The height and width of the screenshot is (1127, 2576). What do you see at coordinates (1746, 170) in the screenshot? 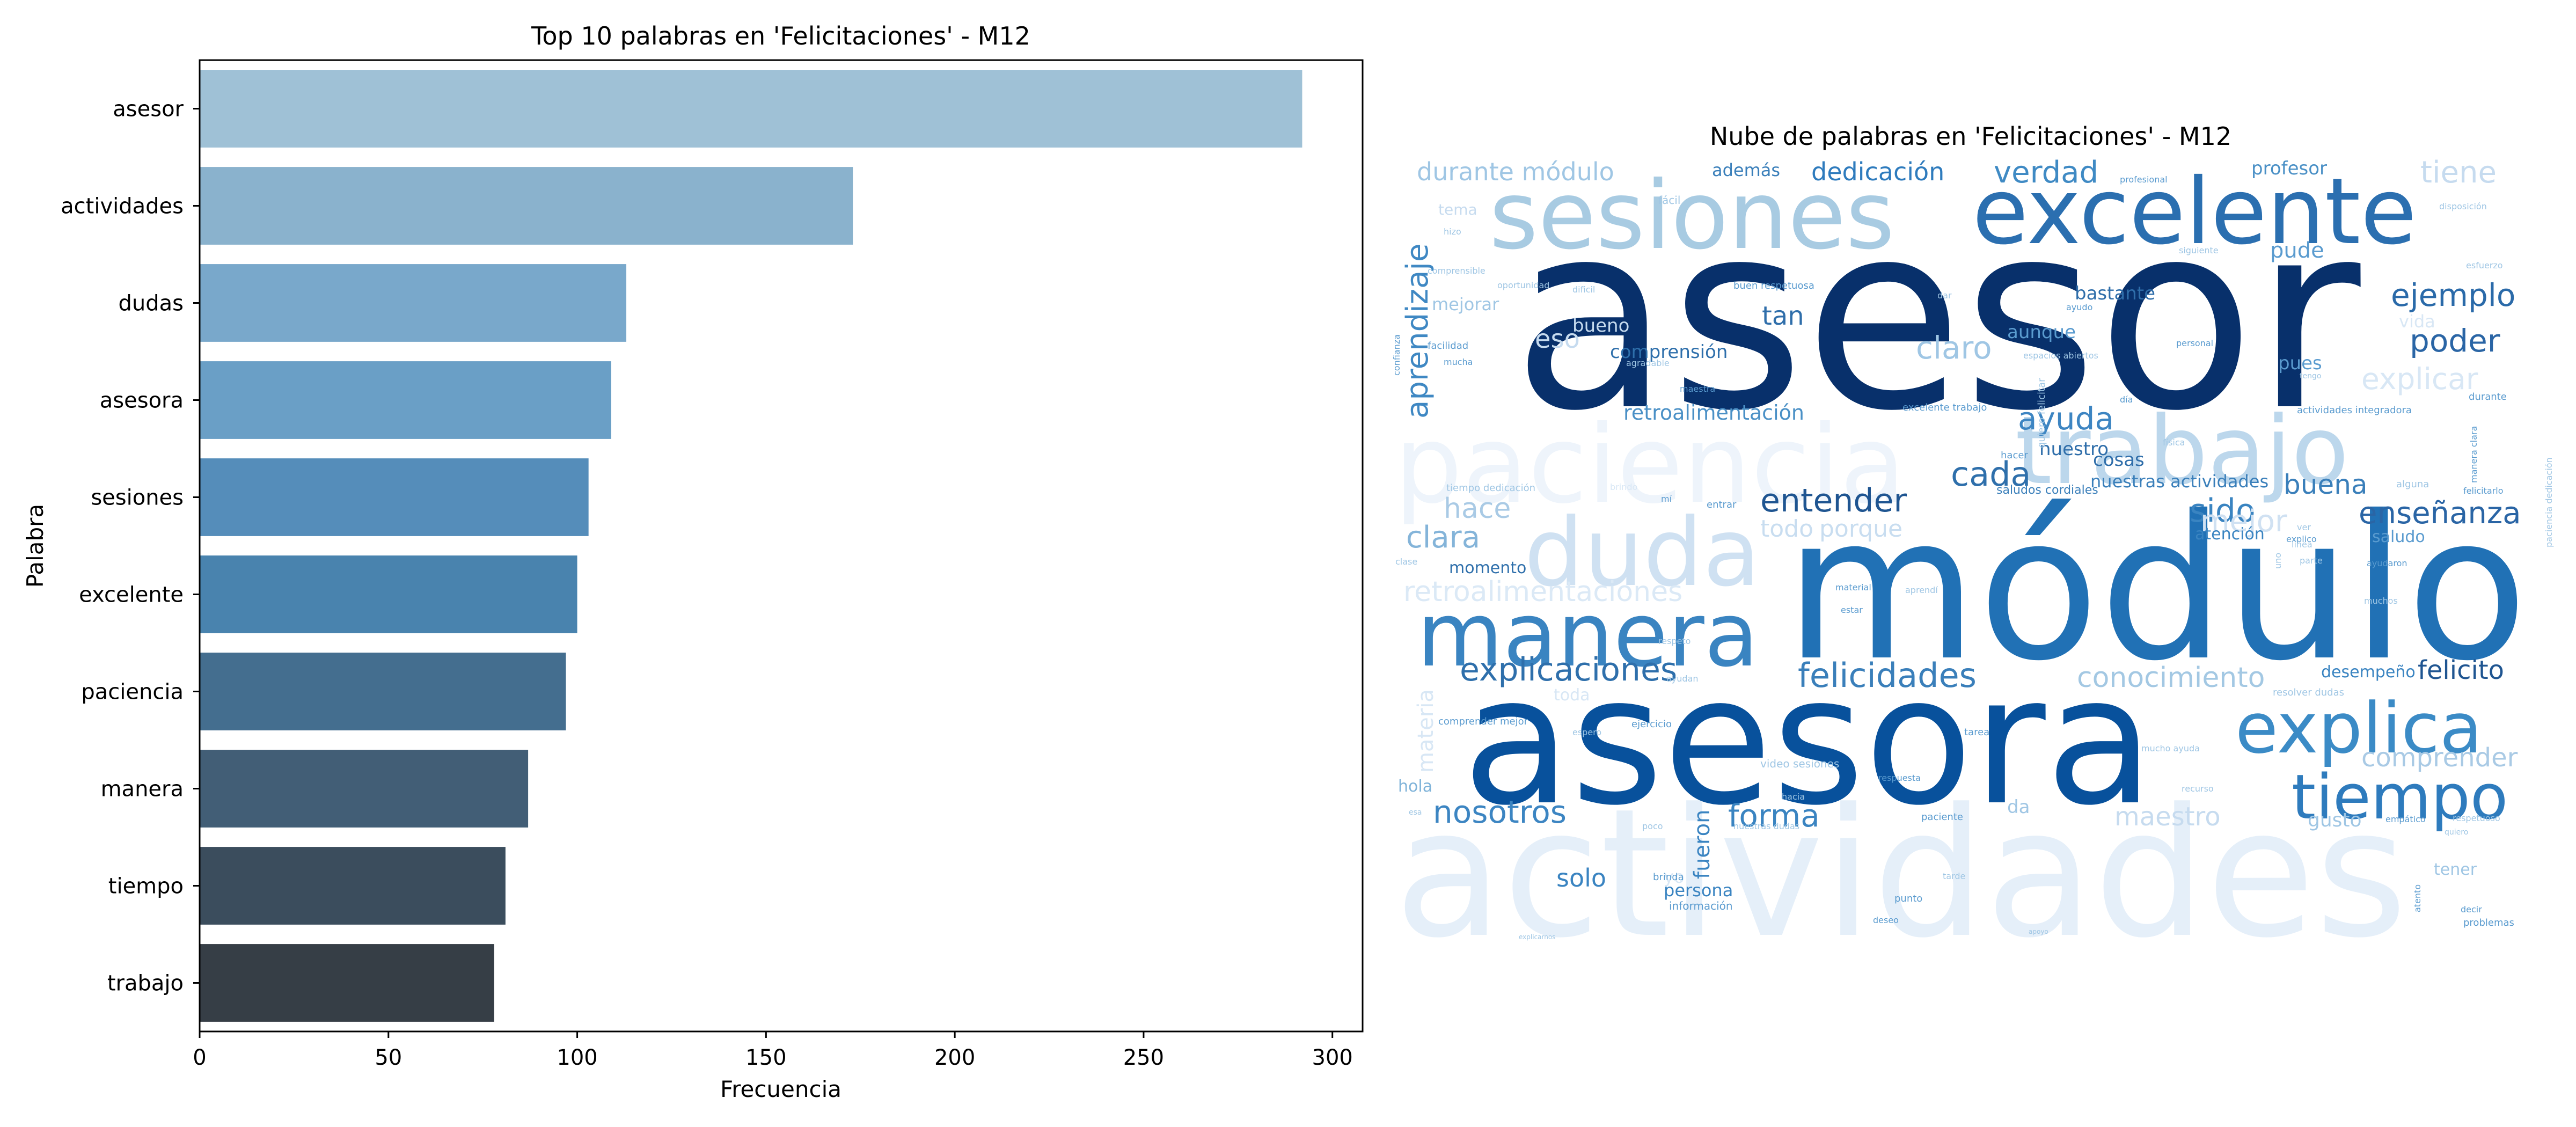
I see `cloud-word: además` at bounding box center [1746, 170].